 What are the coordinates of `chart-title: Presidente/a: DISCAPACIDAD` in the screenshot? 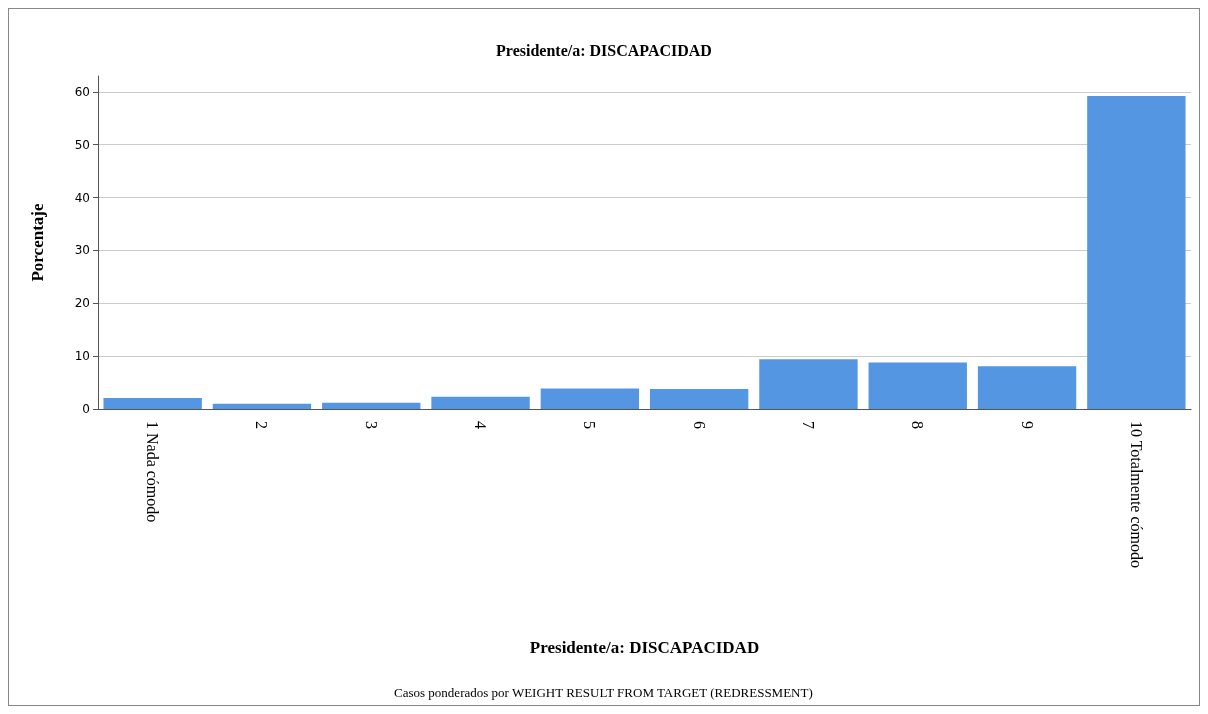 It's located at (604, 50).